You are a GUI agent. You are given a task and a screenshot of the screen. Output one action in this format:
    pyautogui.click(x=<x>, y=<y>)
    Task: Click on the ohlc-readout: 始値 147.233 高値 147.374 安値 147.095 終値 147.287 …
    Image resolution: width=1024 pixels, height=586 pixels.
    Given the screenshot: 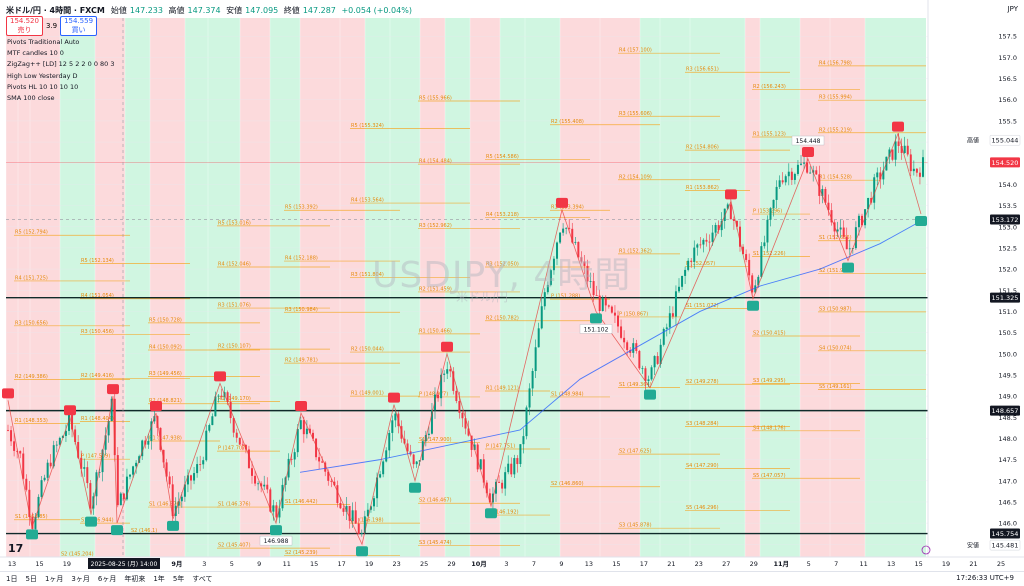 What is the action you would take?
    pyautogui.click(x=263, y=10)
    